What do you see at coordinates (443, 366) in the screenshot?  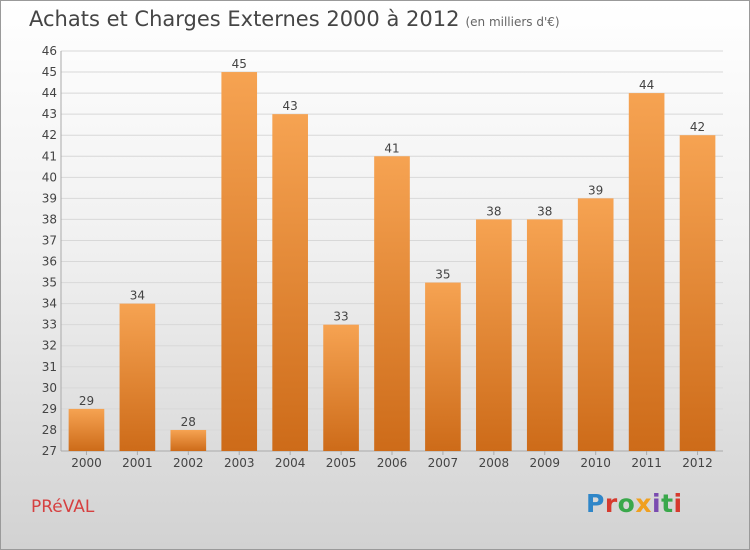 I see `bar-2007` at bounding box center [443, 366].